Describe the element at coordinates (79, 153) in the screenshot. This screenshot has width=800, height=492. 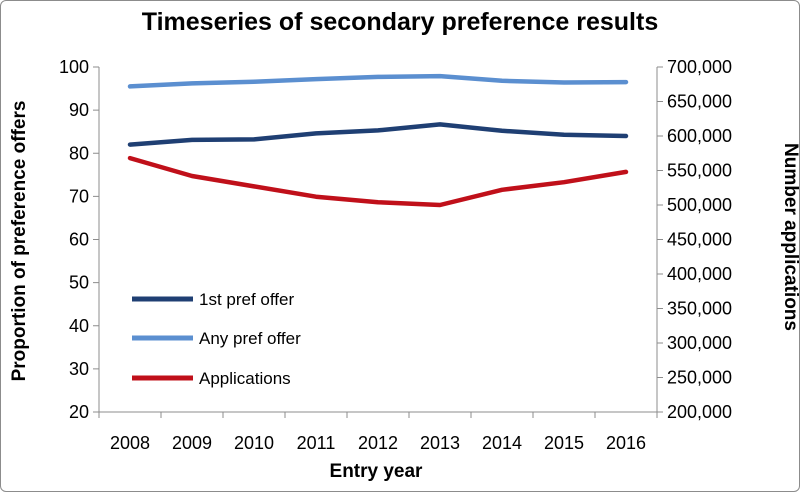
I see `y-tick-label: 80` at that location.